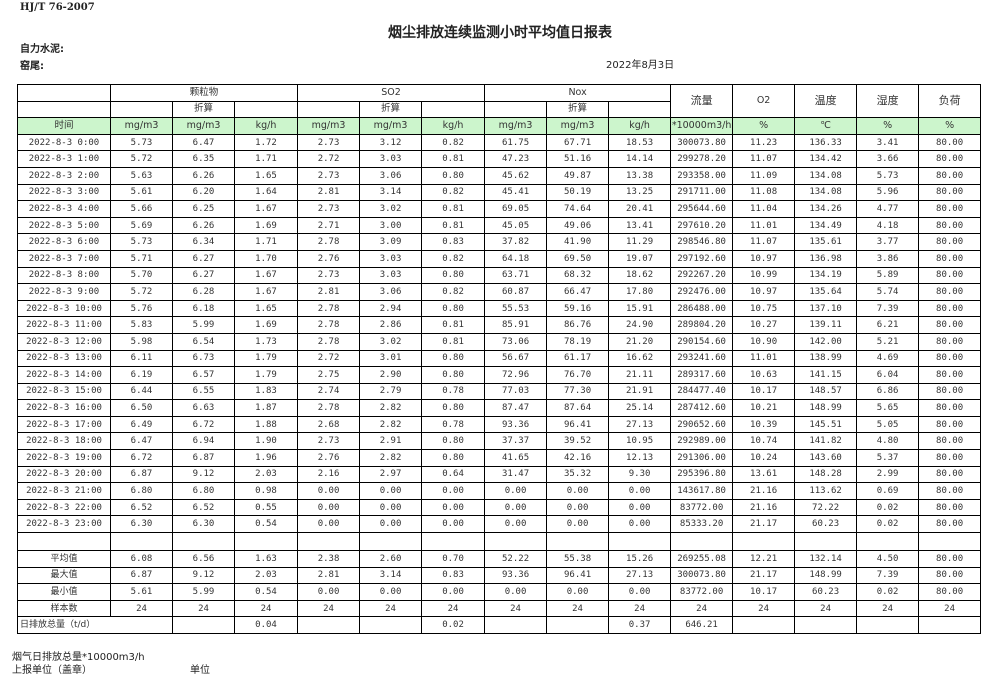 This screenshot has height=676, width=1000. I want to click on cell-value: 60.87, so click(516, 292).